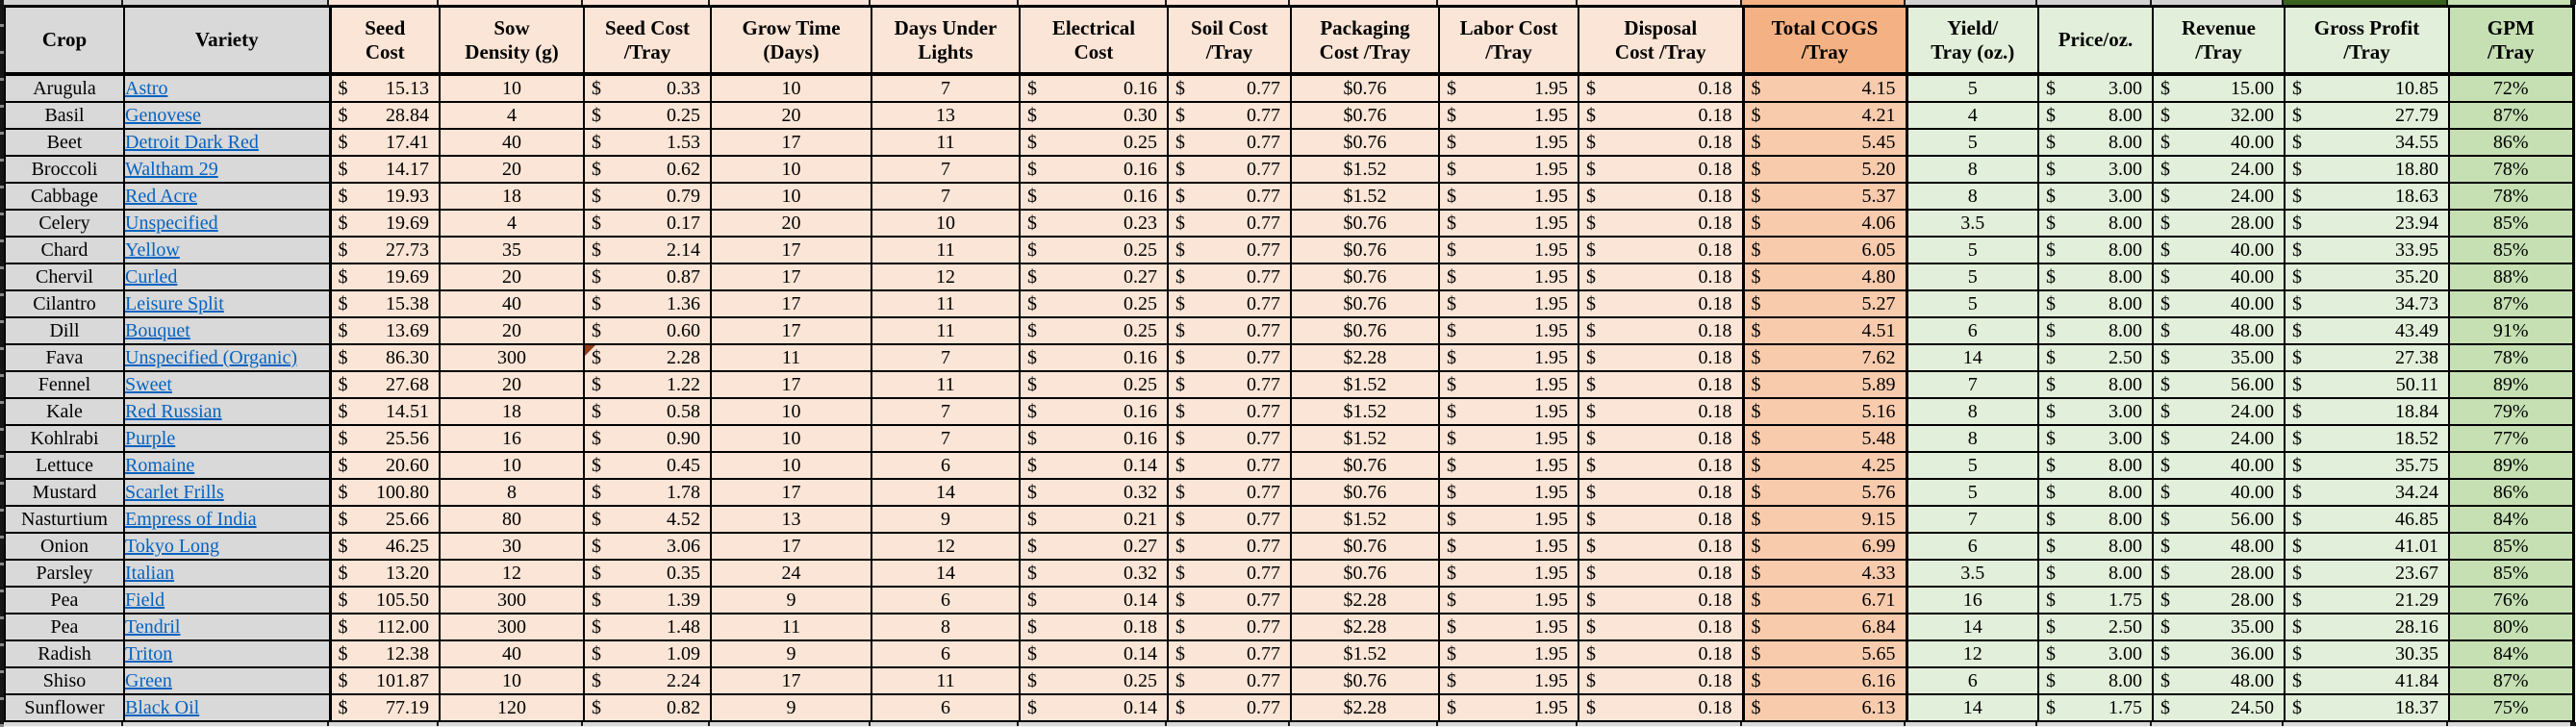  What do you see at coordinates (2219, 277) in the screenshot?
I see `cell-revenue_tray: $40.00` at bounding box center [2219, 277].